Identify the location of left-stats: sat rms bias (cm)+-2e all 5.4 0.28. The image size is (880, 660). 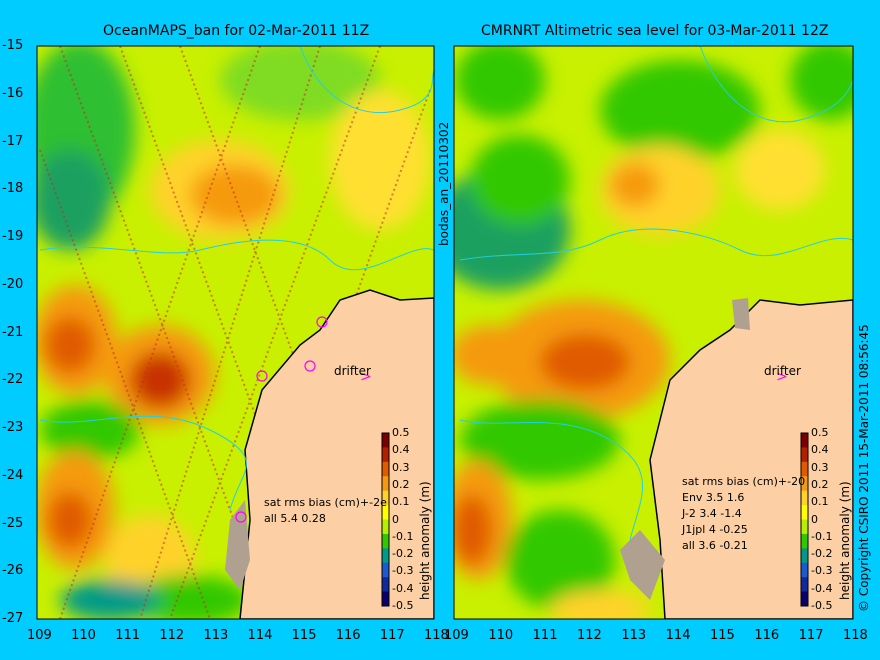
(325, 511).